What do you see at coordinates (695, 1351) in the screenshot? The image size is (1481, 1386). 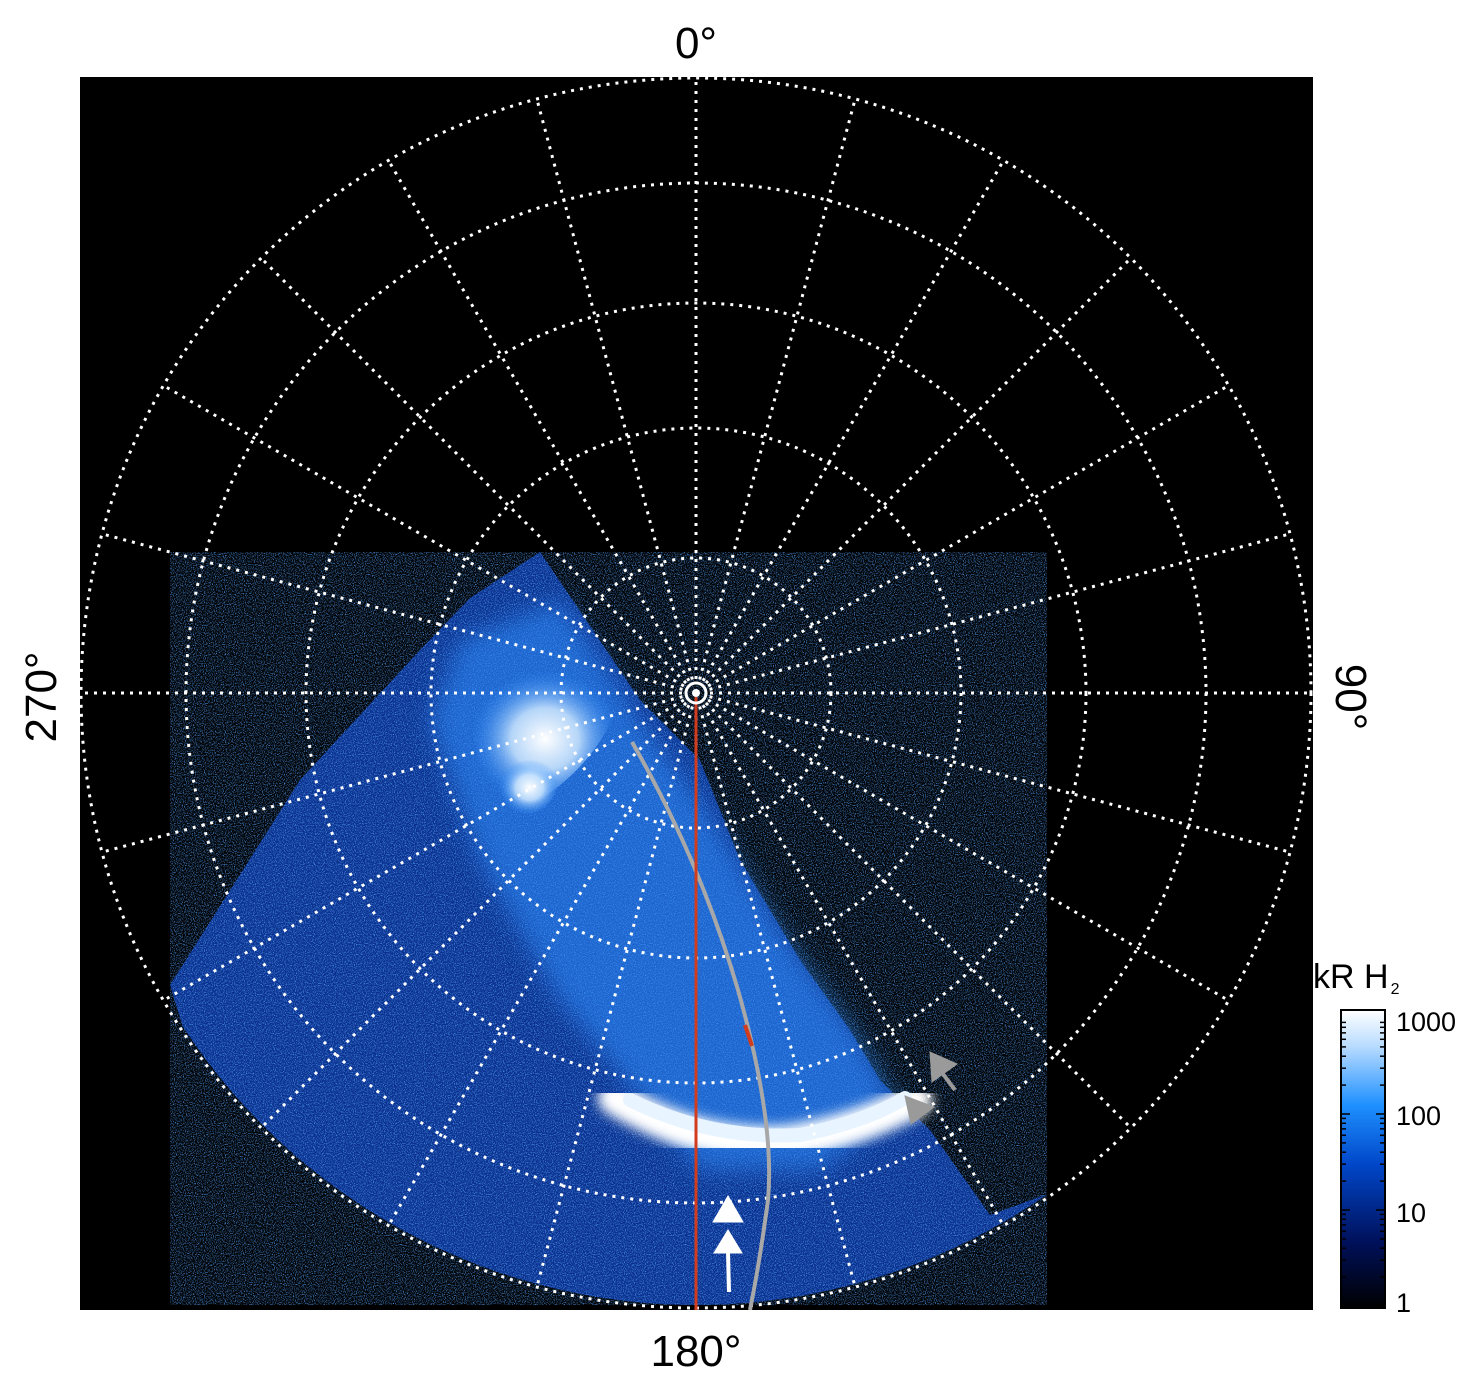 I see `angle-label-180: 180°` at bounding box center [695, 1351].